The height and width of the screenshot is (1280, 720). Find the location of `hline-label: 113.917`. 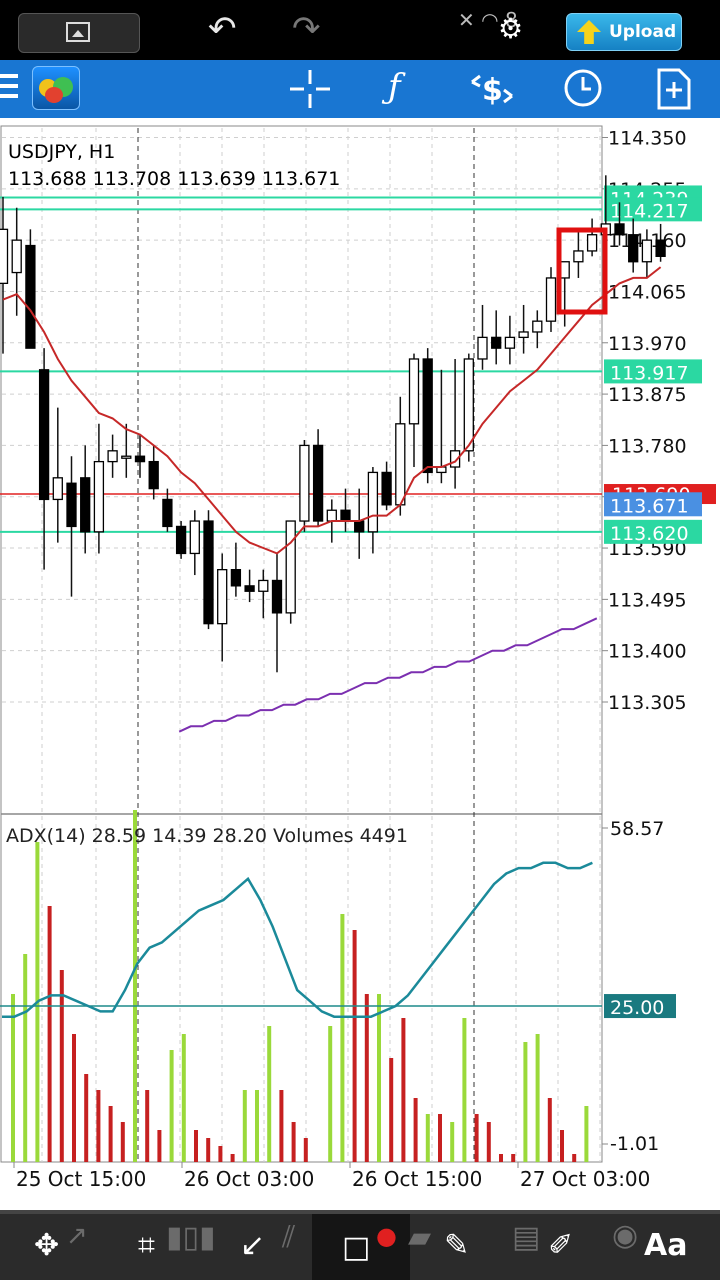

hline-label: 113.917 is located at coordinates (649, 373).